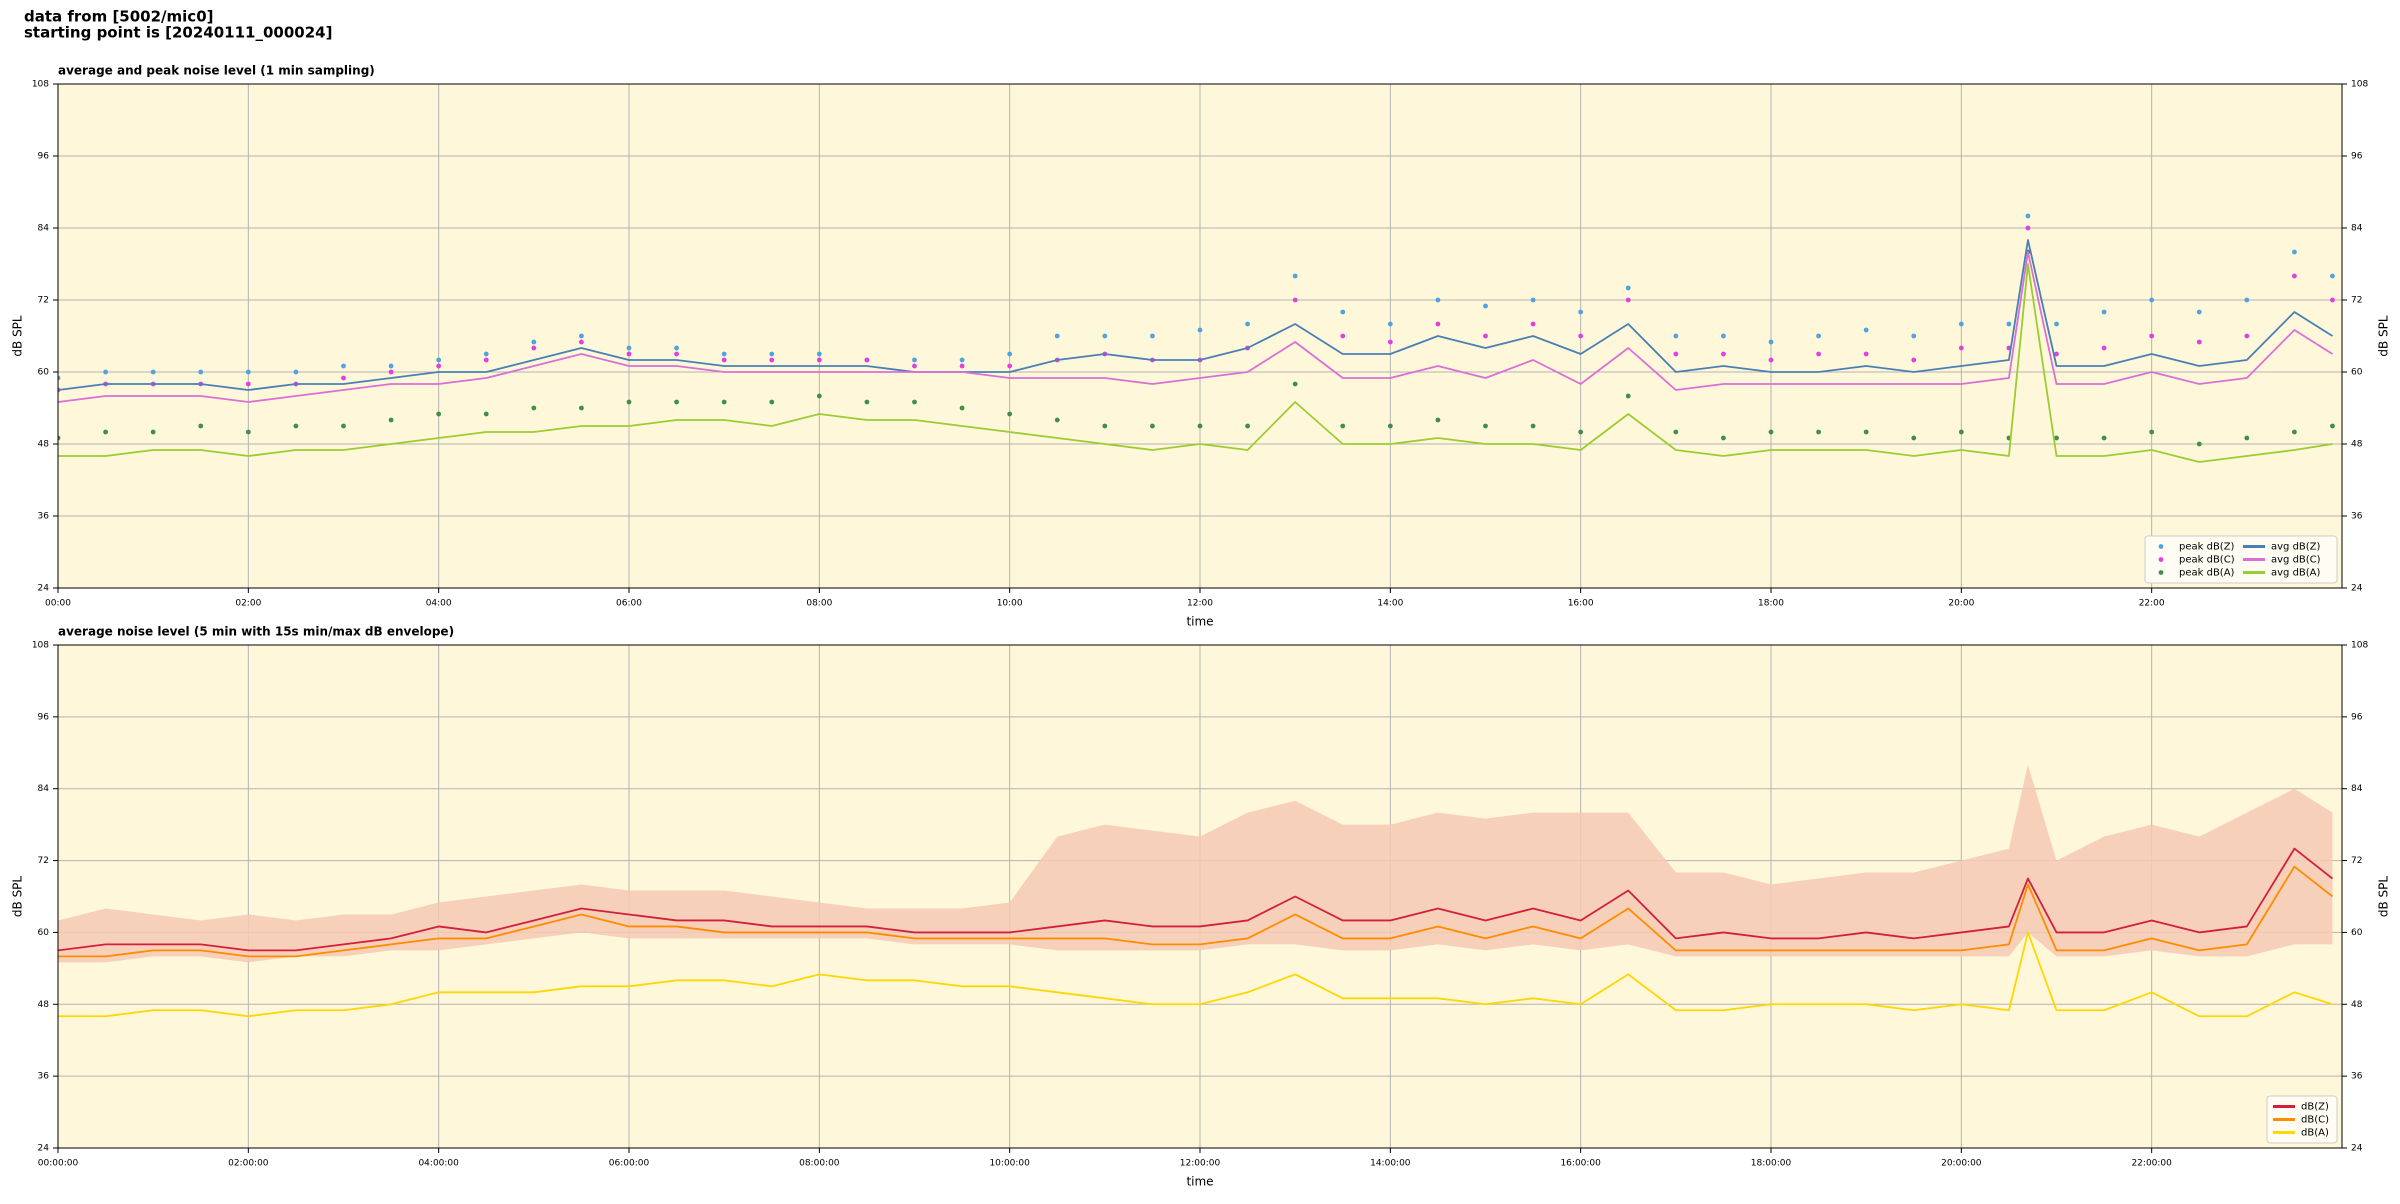 The width and height of the screenshot is (2400, 1204). I want to click on y-tick-label: 84, so click(44, 789).